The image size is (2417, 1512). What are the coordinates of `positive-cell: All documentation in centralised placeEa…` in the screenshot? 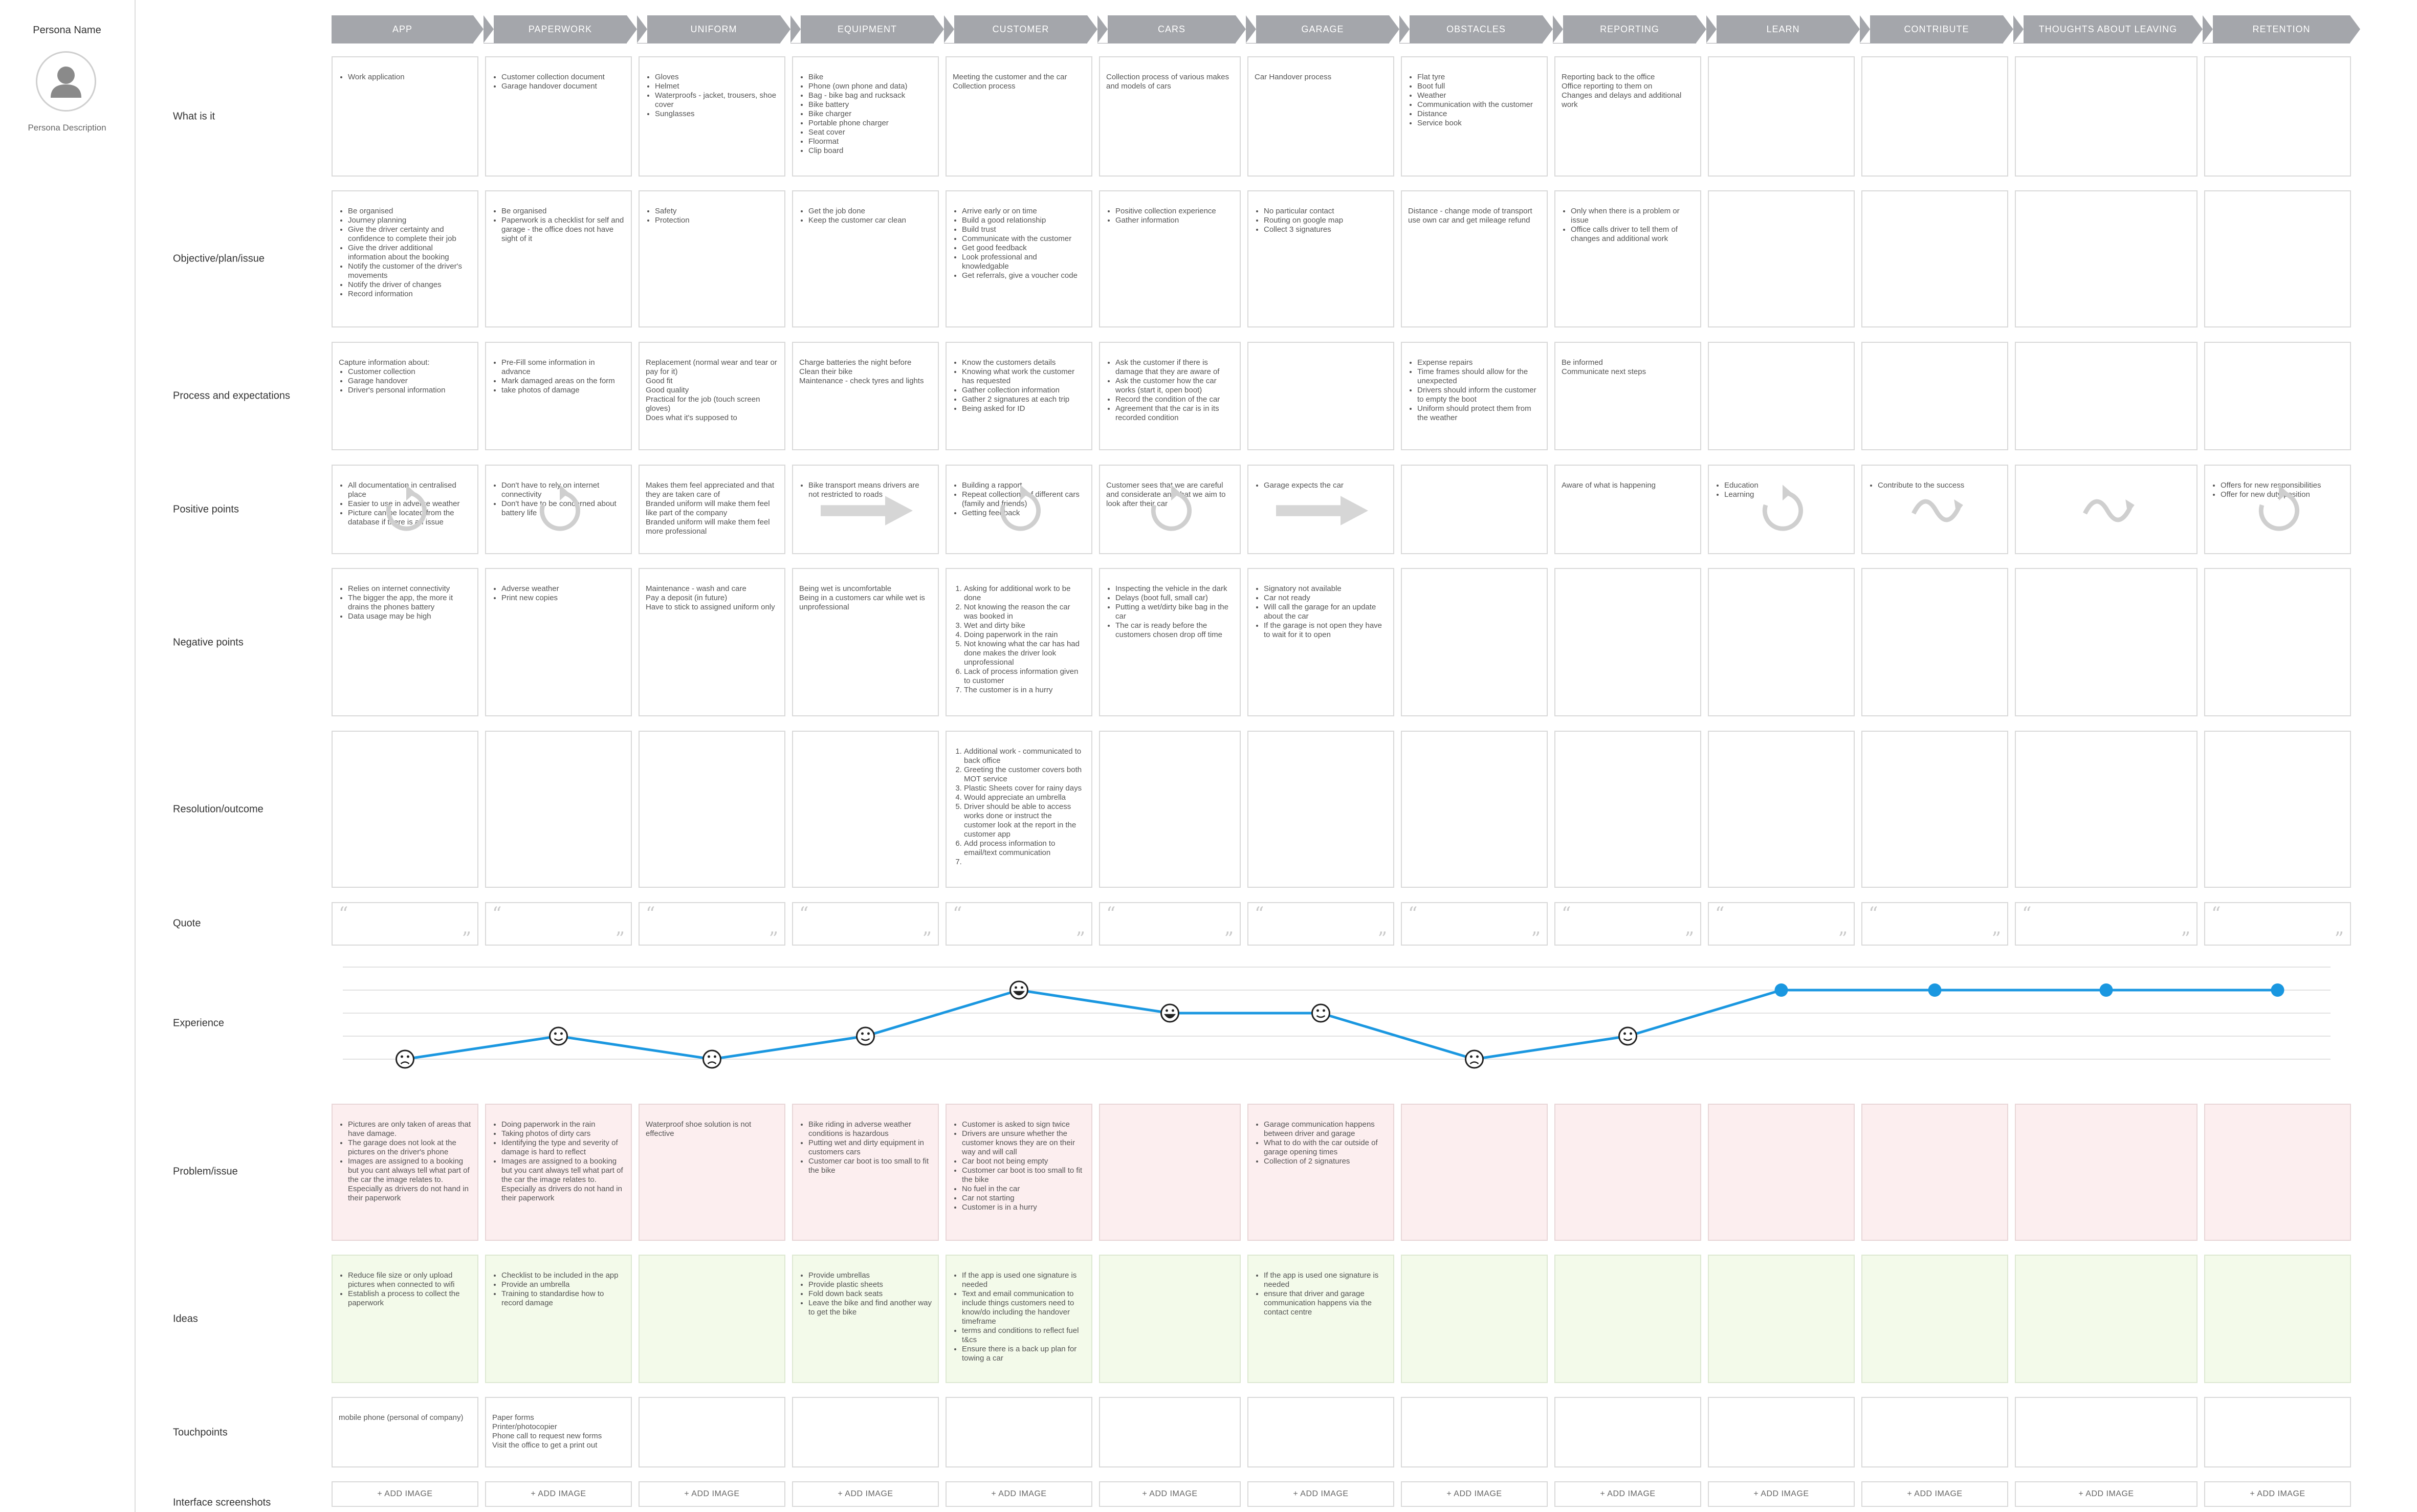 It's located at (405, 510).